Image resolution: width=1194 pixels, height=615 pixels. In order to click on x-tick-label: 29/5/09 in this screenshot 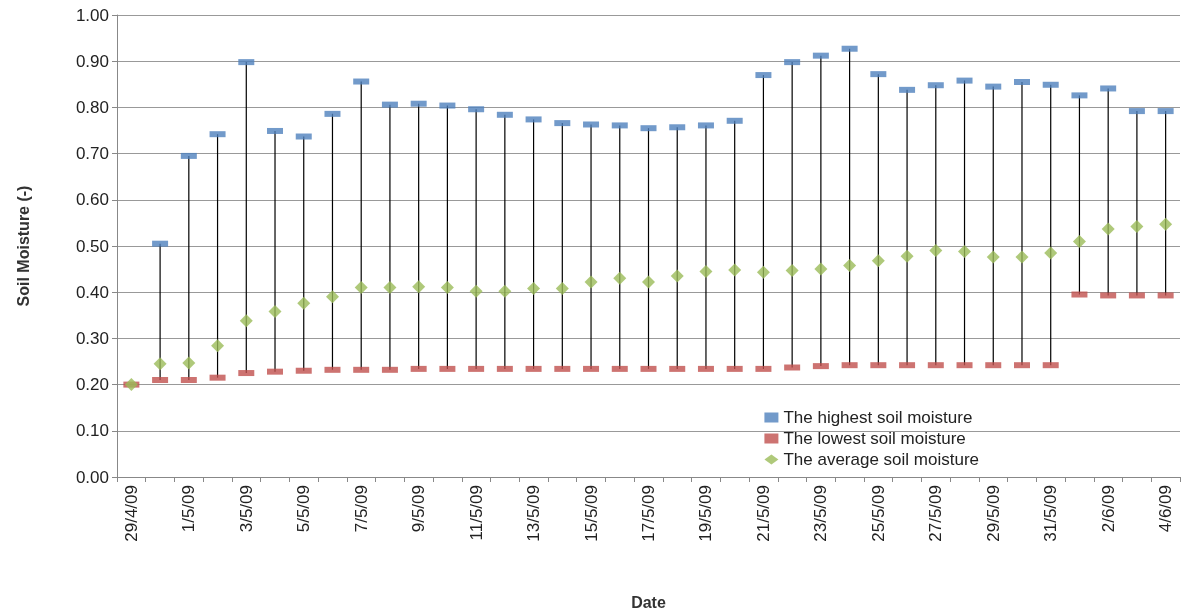, I will do `click(993, 513)`.